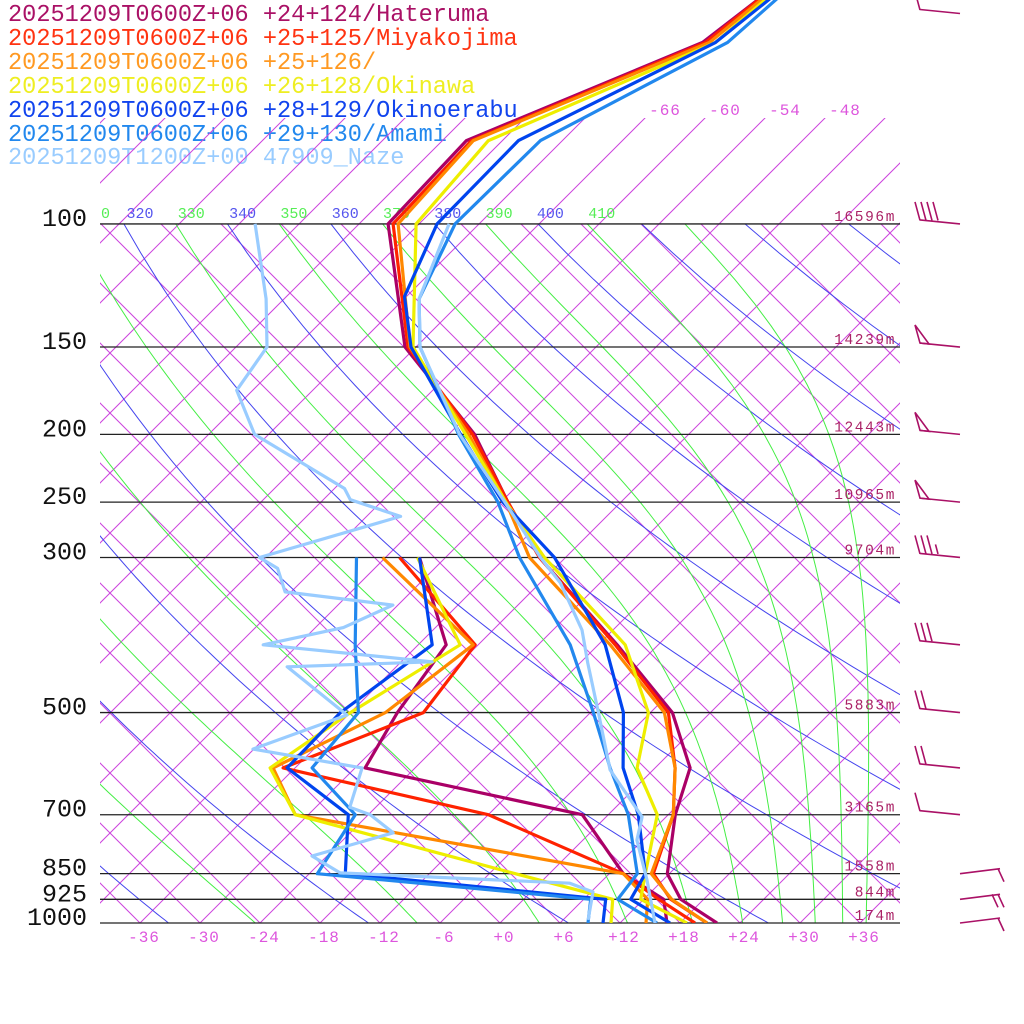 This screenshot has width=1024, height=1024. I want to click on theta-label: 340, so click(242, 214).